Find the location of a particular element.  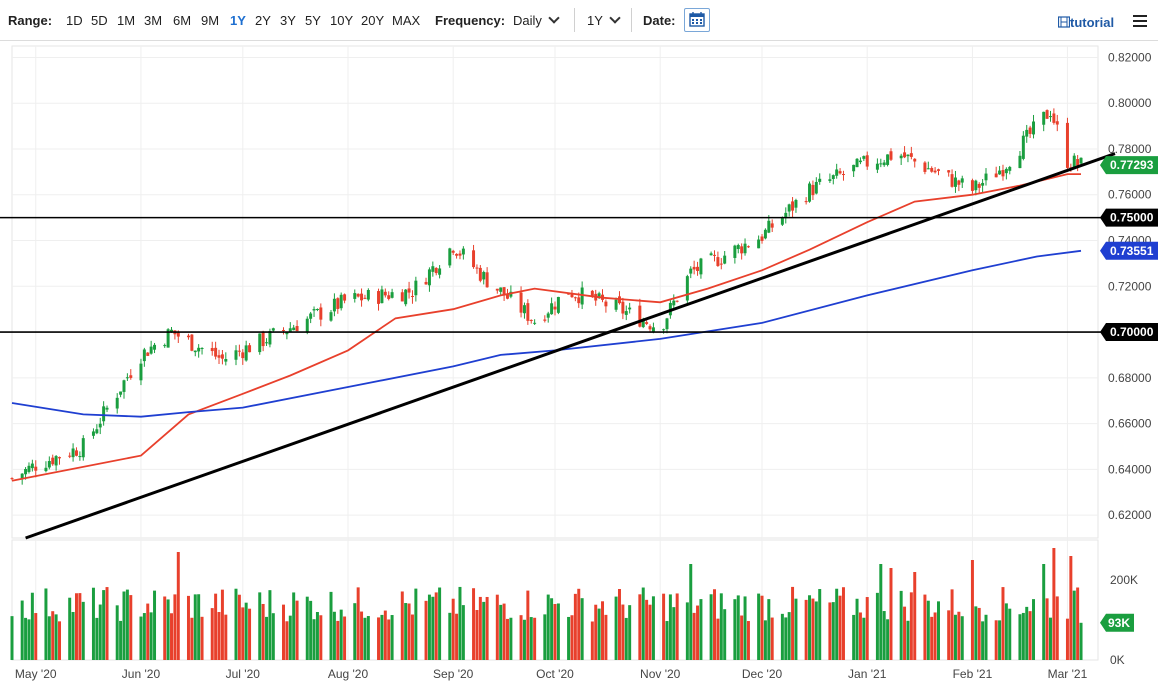

range-3y: 3Y is located at coordinates (288, 20).